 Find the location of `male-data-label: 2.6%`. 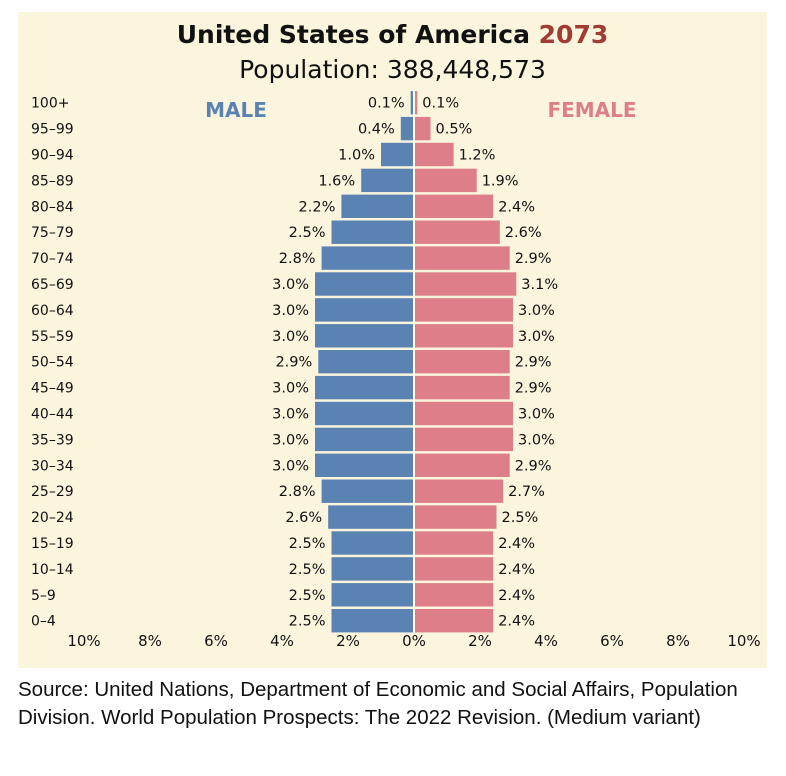

male-data-label: 2.6% is located at coordinates (303, 518).